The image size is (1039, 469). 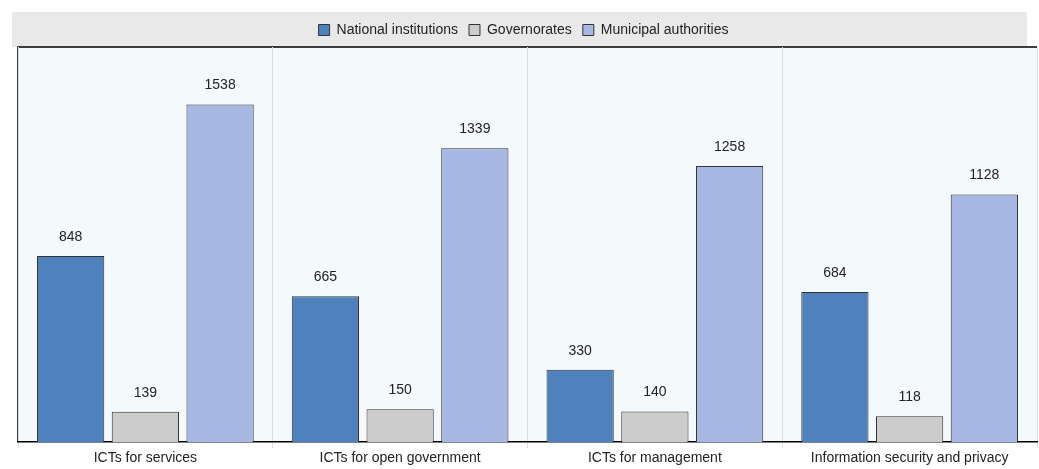 I want to click on legend-label: Municipal authorities, so click(x=664, y=28).